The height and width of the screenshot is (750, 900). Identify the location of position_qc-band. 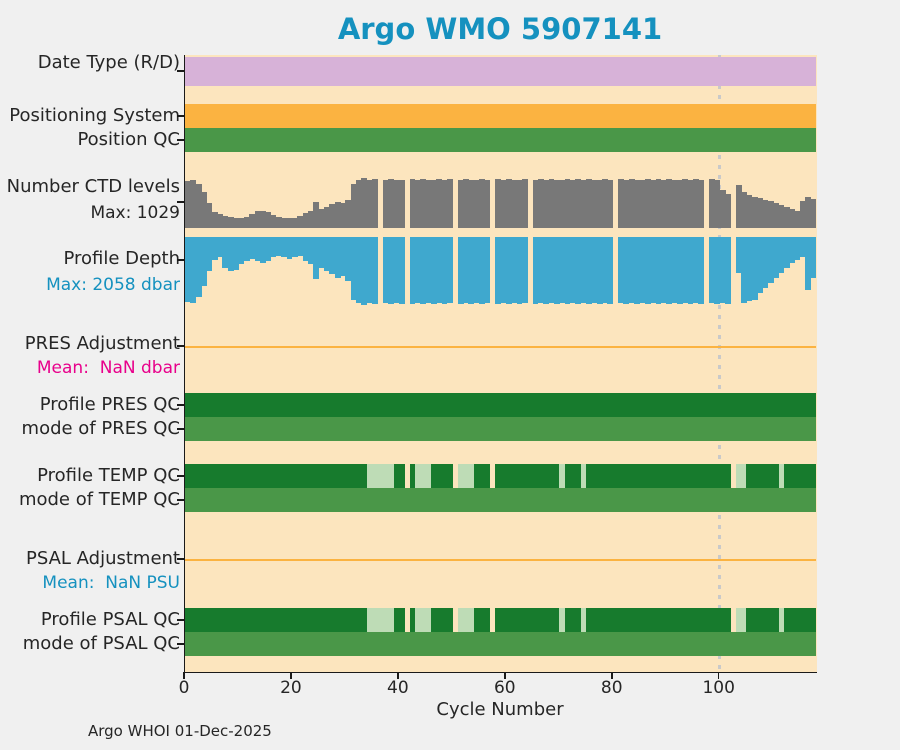
(500, 140).